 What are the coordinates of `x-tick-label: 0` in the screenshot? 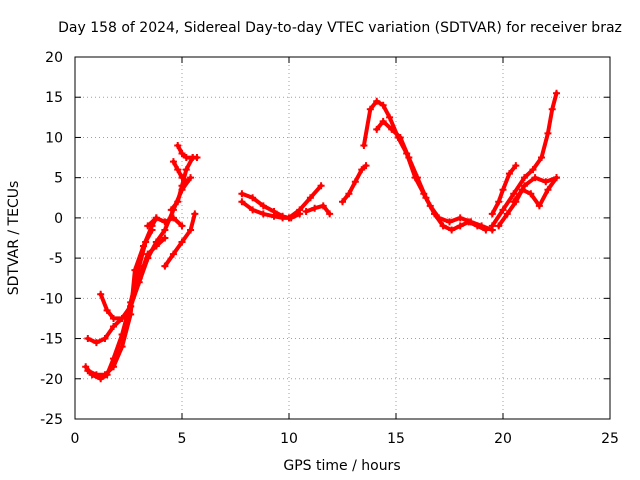 It's located at (75, 439).